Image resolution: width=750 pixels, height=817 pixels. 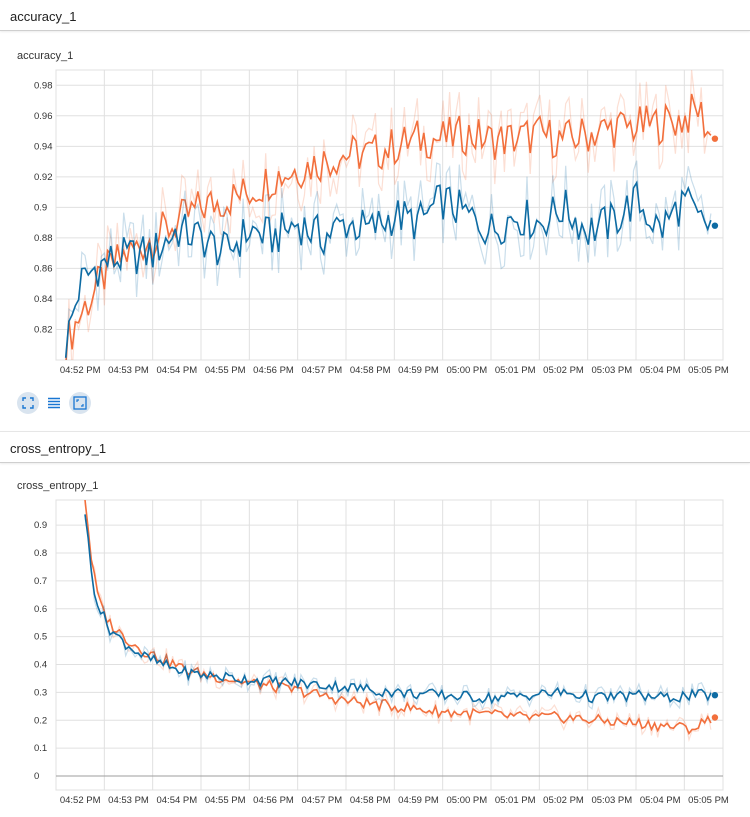 I want to click on y-tick-label: 0.1, so click(x=40, y=748).